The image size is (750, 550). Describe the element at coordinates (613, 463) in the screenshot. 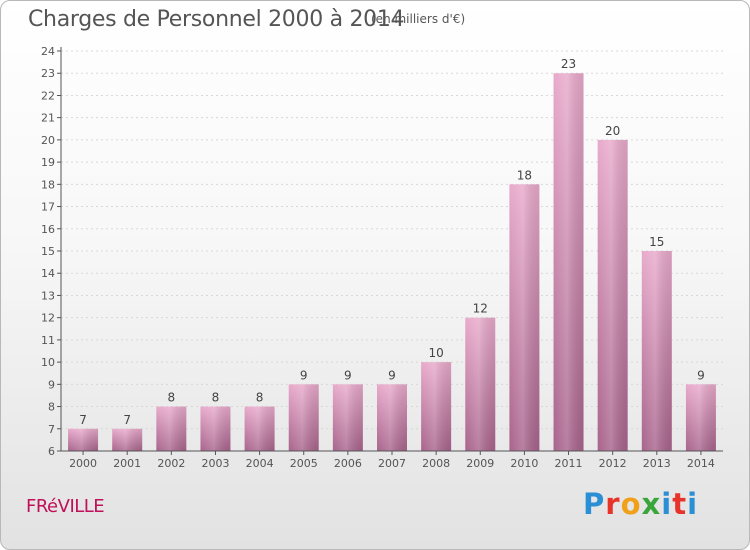

I see `x-tick-label: 2012` at that location.